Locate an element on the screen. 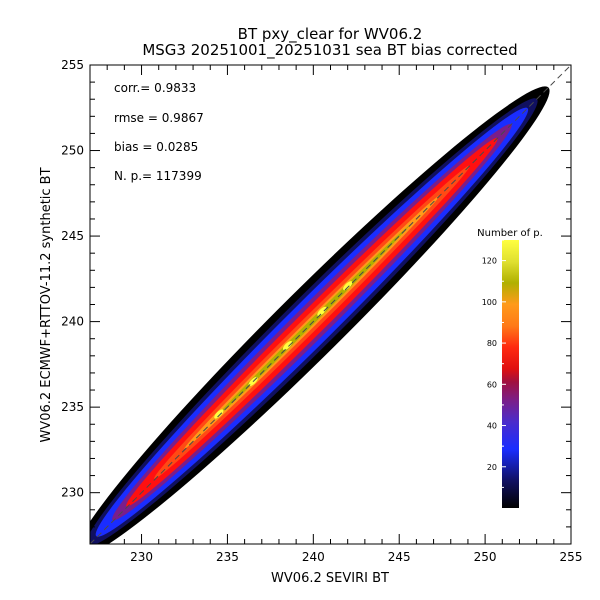  colorbar-tick-label: 120 is located at coordinates (489, 261).